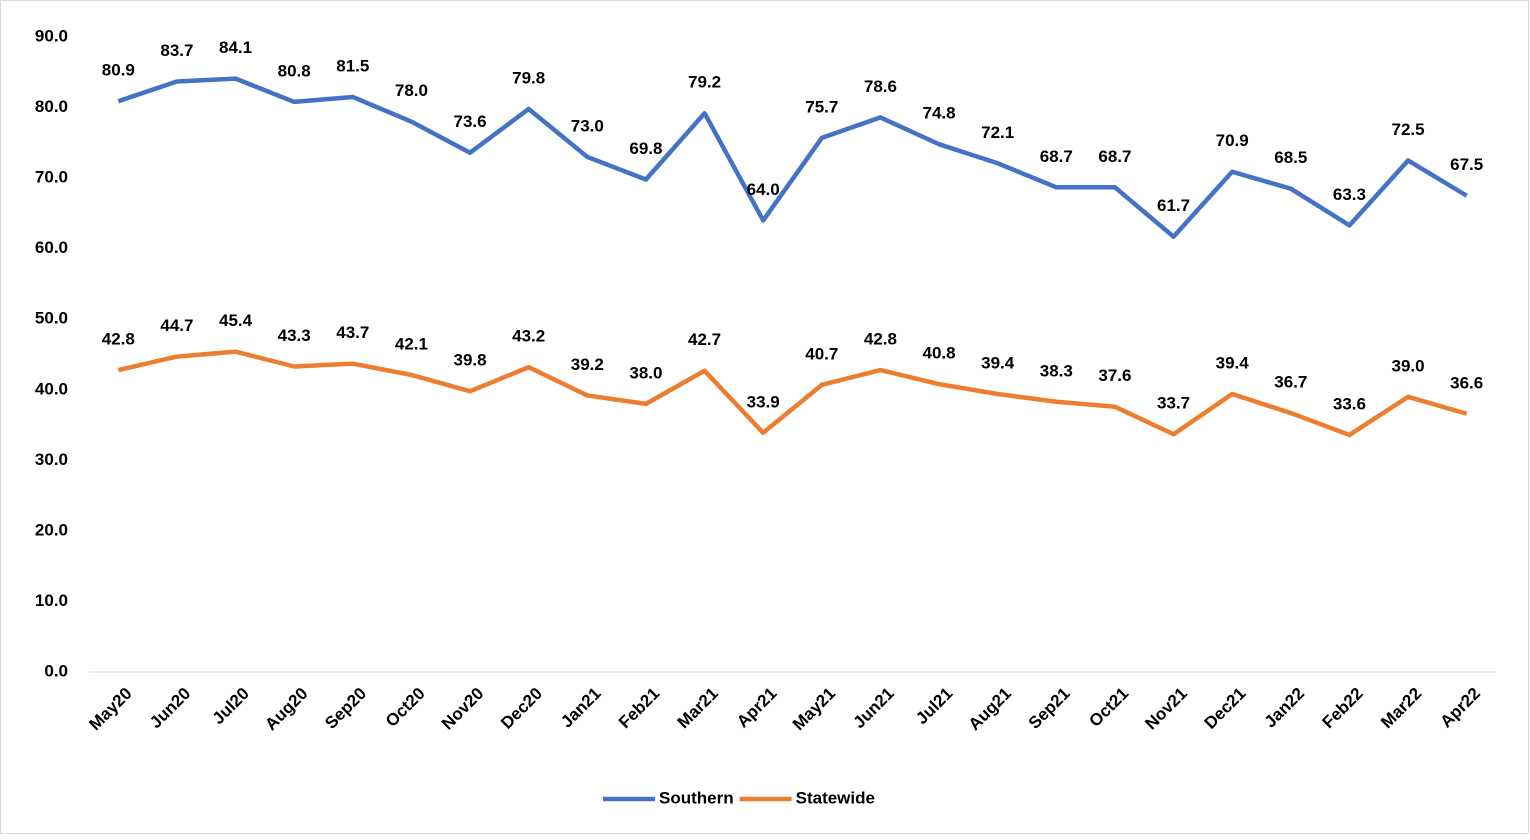 The height and width of the screenshot is (840, 1530). What do you see at coordinates (763, 189) in the screenshot?
I see `data-label: 64.0` at bounding box center [763, 189].